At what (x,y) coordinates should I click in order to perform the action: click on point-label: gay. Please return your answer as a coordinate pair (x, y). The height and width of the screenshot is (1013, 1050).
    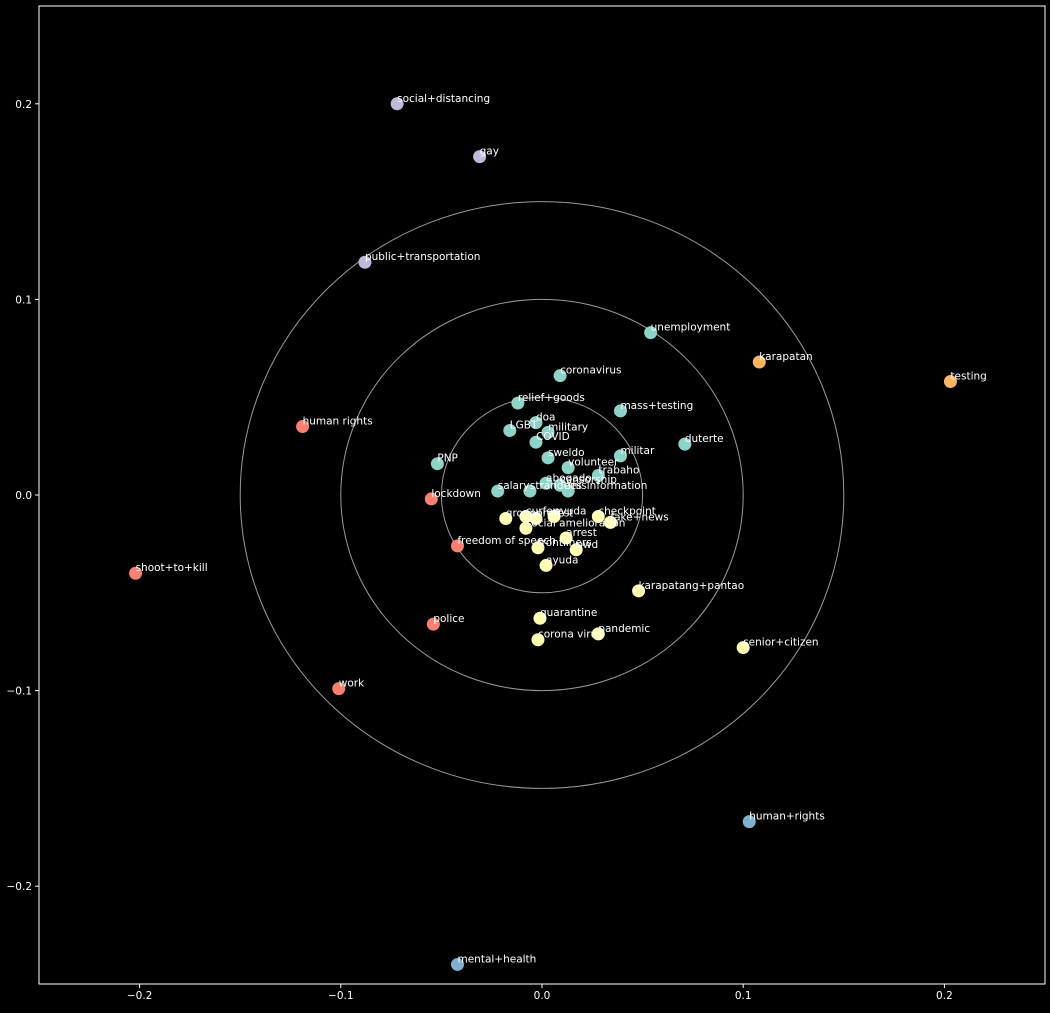
    Looking at the image, I should click on (489, 152).